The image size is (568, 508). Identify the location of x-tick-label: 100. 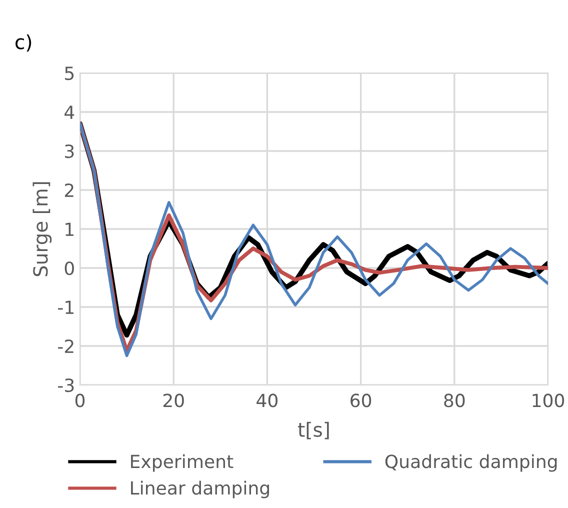
(548, 401).